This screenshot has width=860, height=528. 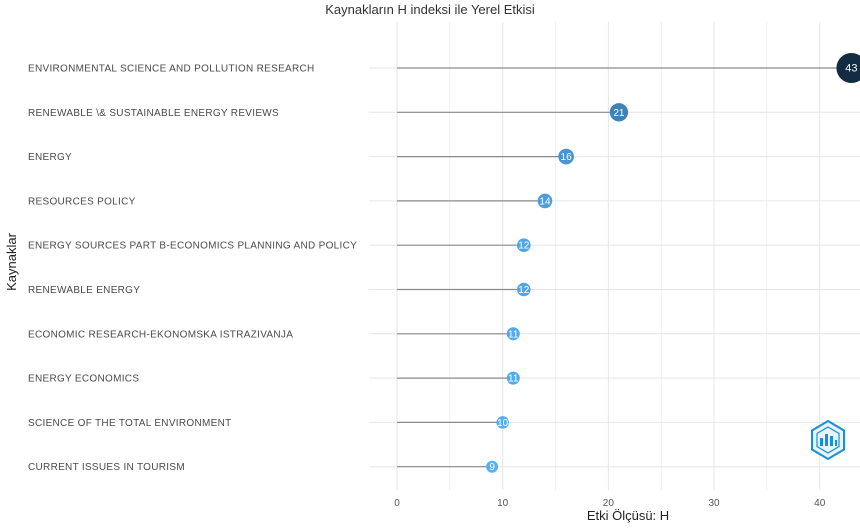 I want to click on point-value-label: 9, so click(x=492, y=467).